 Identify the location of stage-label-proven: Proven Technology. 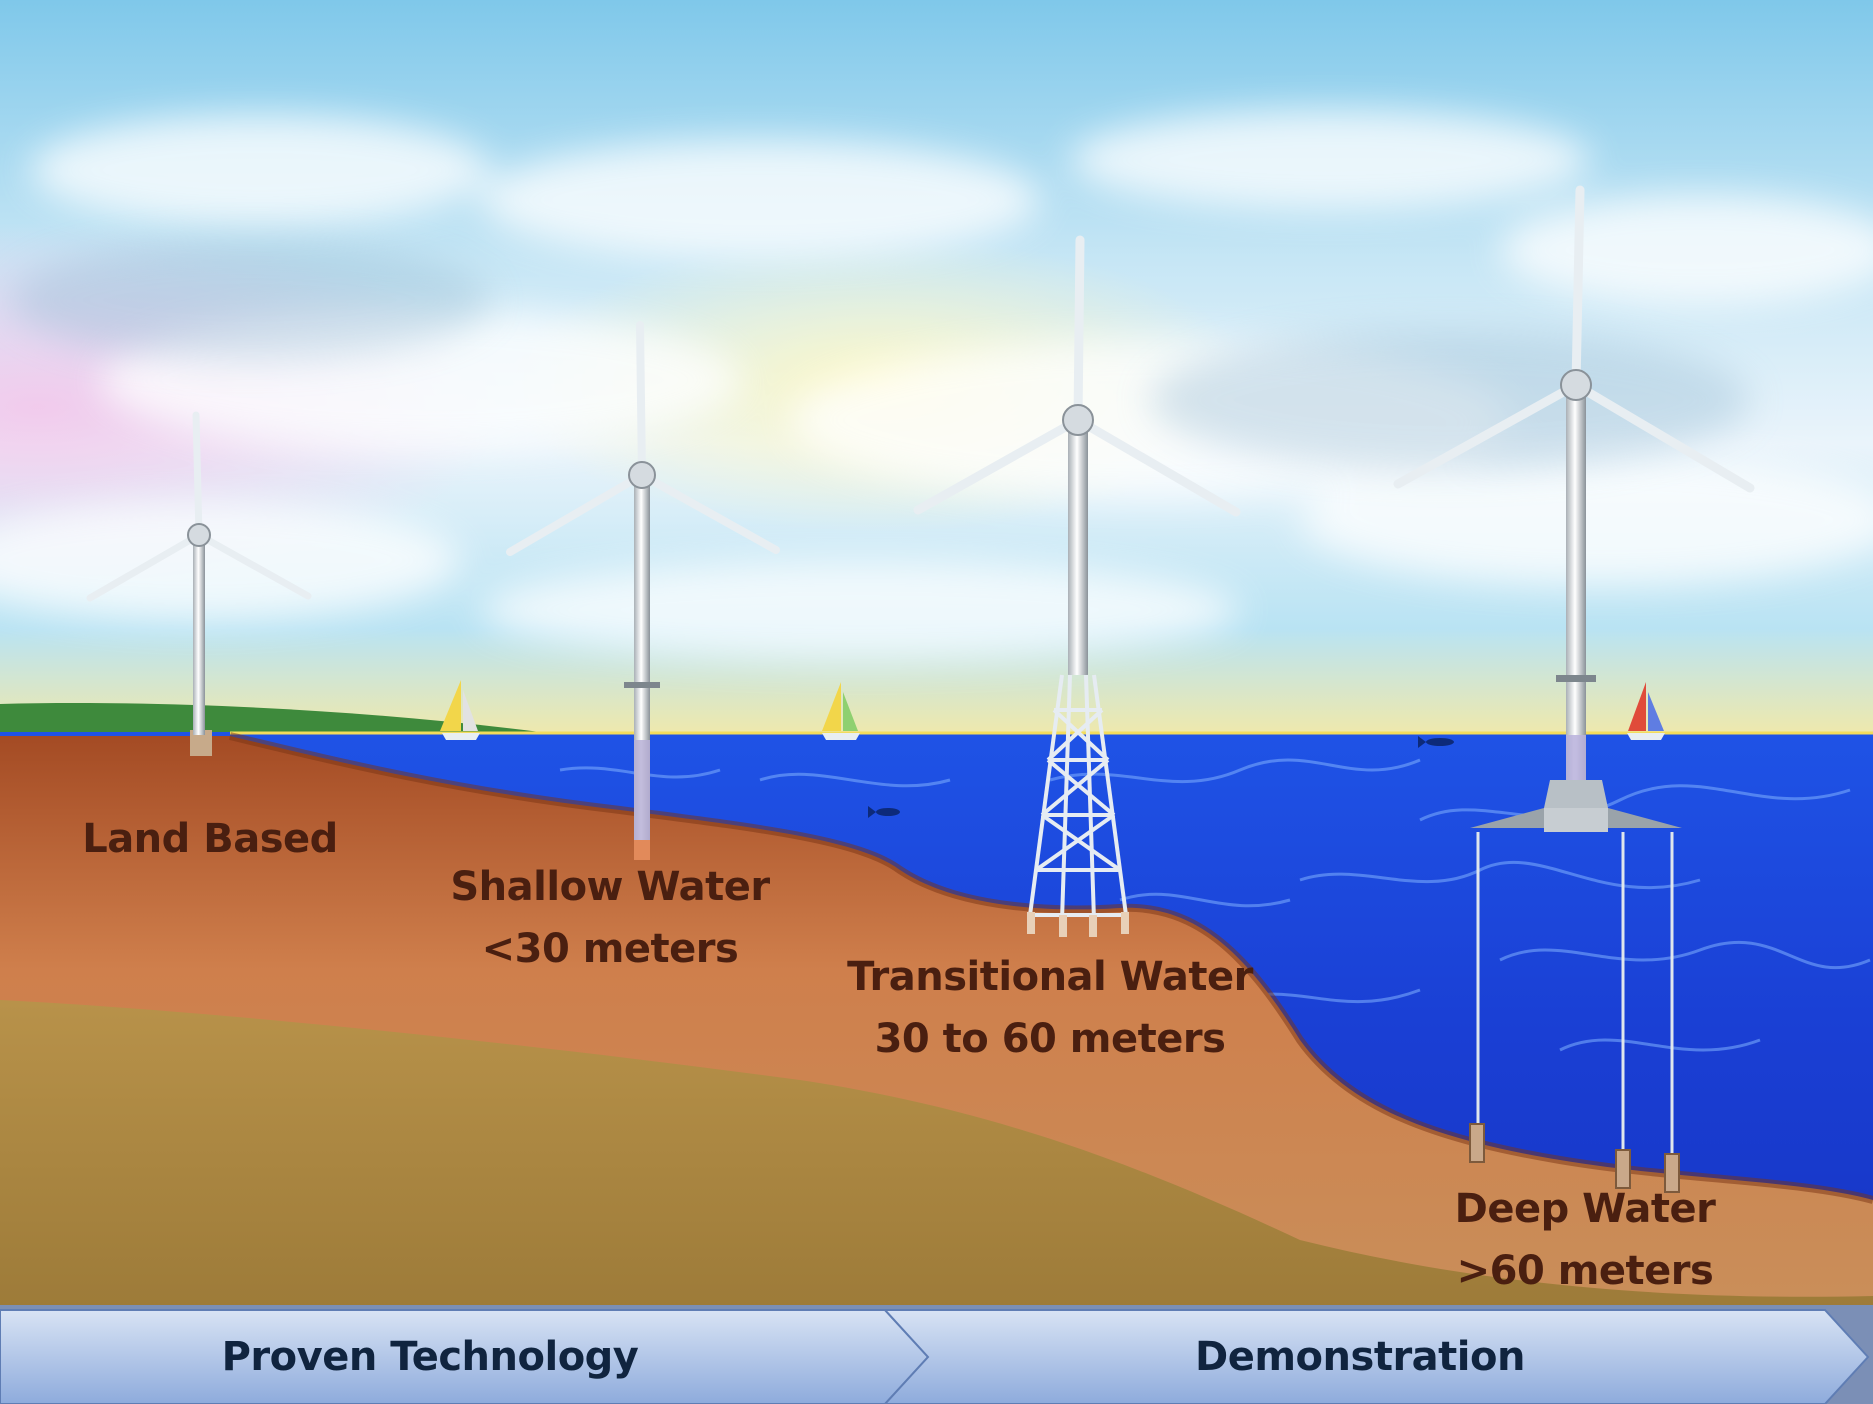
(430, 1357).